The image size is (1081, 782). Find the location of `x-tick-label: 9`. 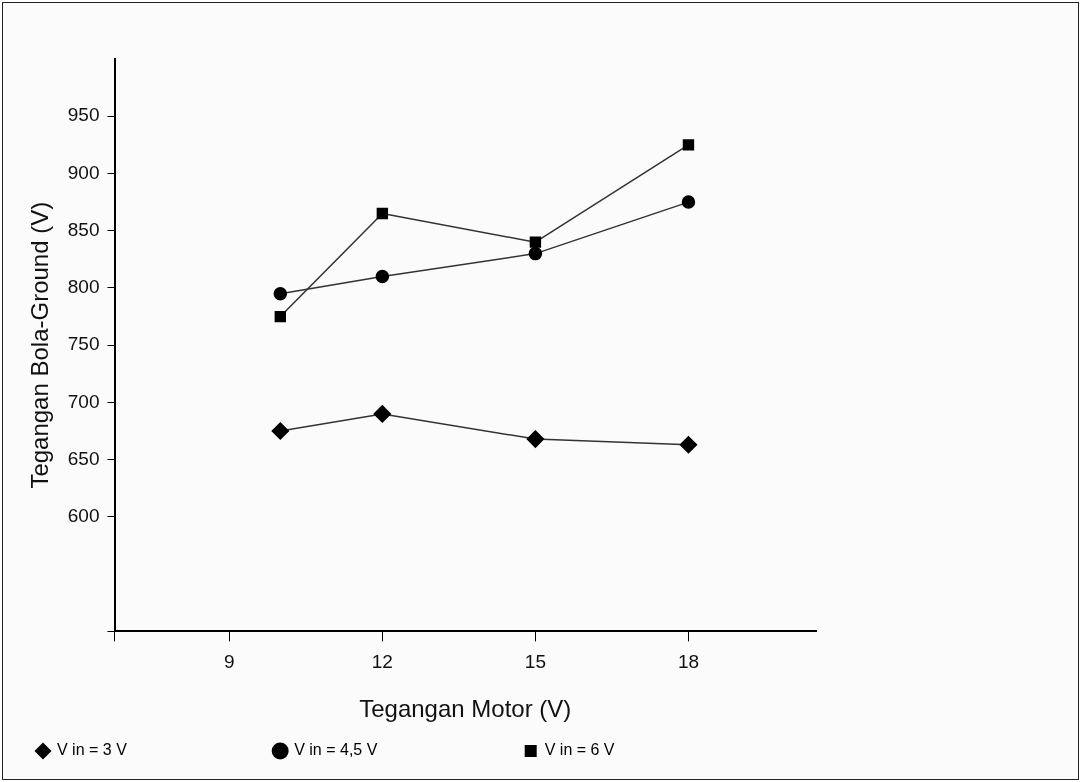

x-tick-label: 9 is located at coordinates (229, 662).